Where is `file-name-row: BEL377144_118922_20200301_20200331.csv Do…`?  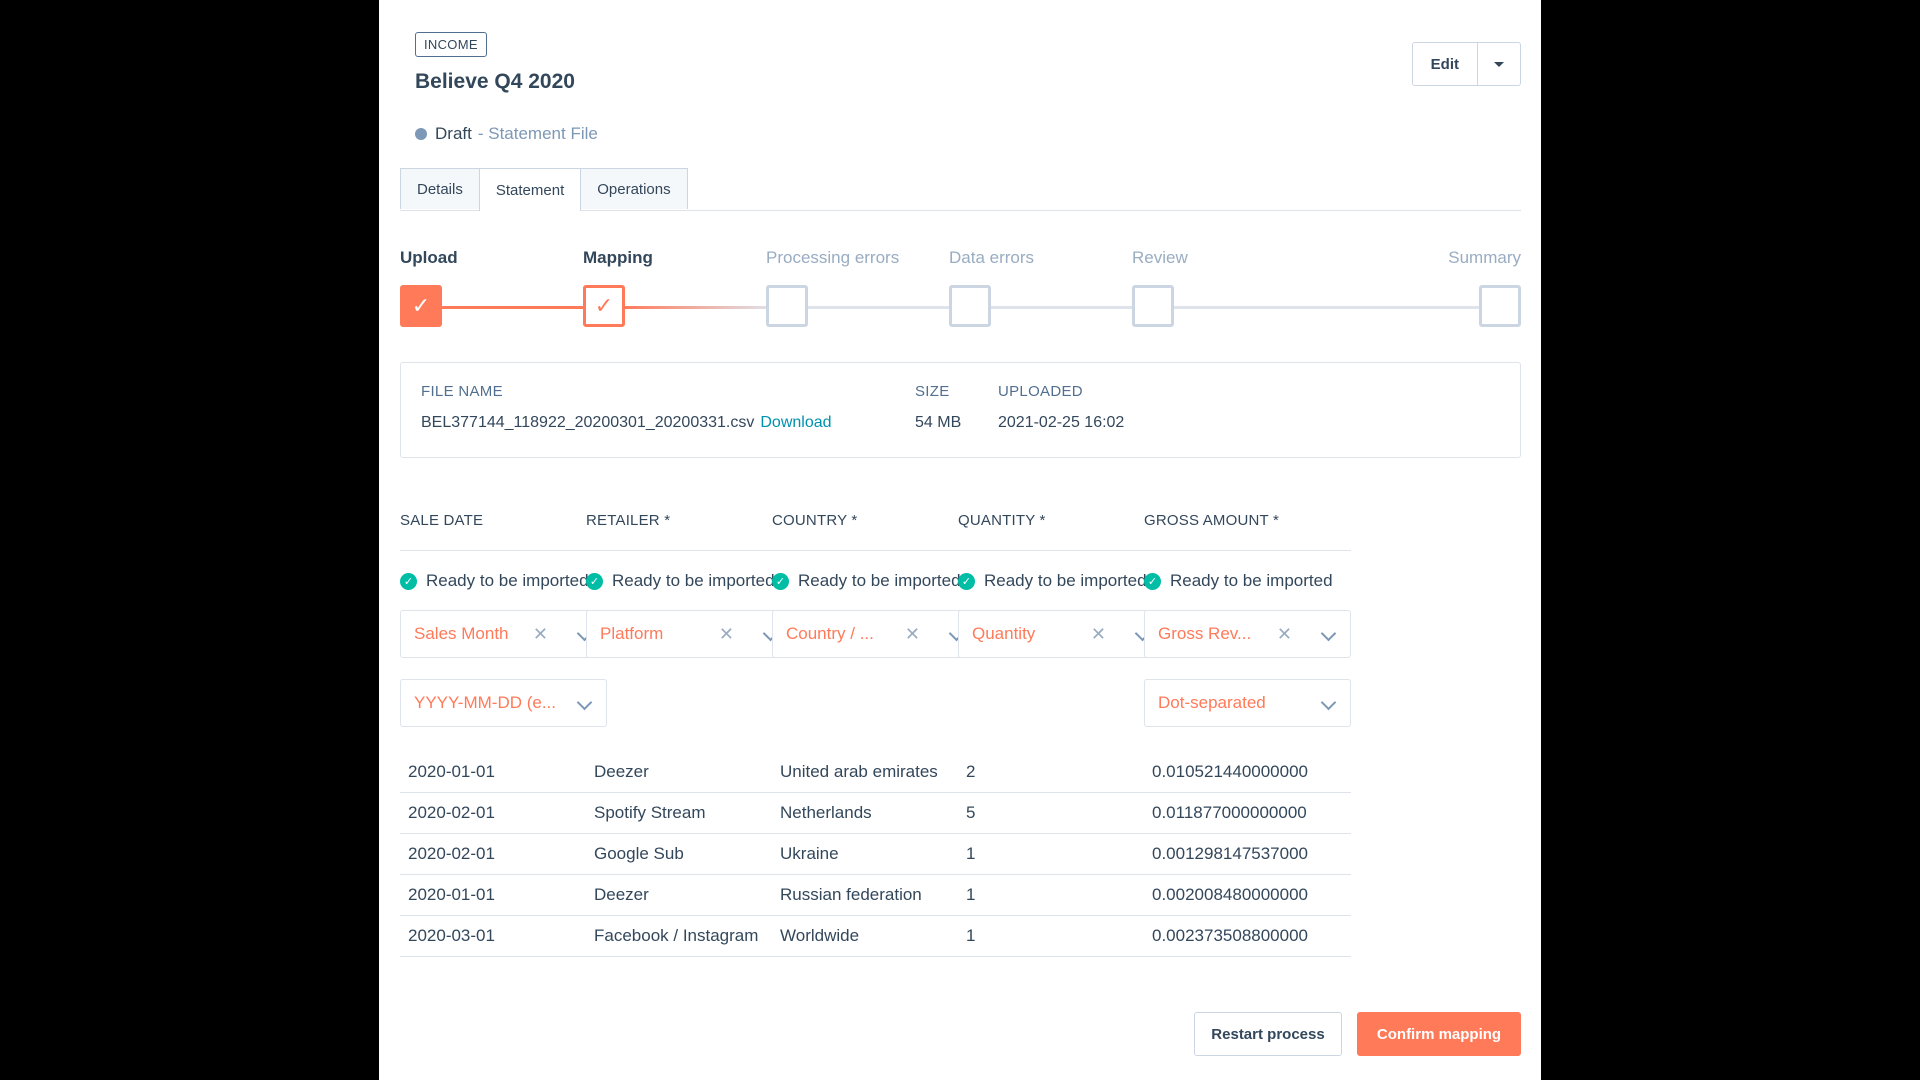 file-name-row: BEL377144_118922_20200301_20200331.csv Do… is located at coordinates (626, 423).